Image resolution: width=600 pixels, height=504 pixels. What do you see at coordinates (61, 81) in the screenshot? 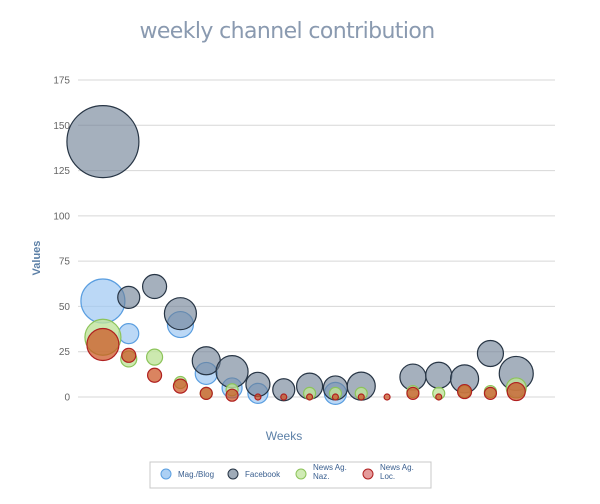
I see `y-tick-label: 175` at bounding box center [61, 81].